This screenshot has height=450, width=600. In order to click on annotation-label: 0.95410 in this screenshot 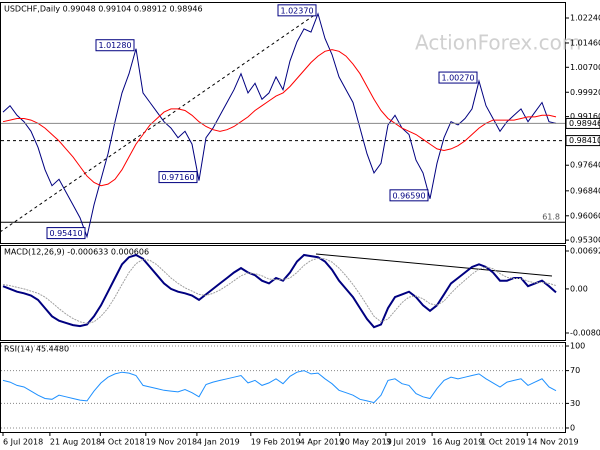, I will do `click(65, 233)`.